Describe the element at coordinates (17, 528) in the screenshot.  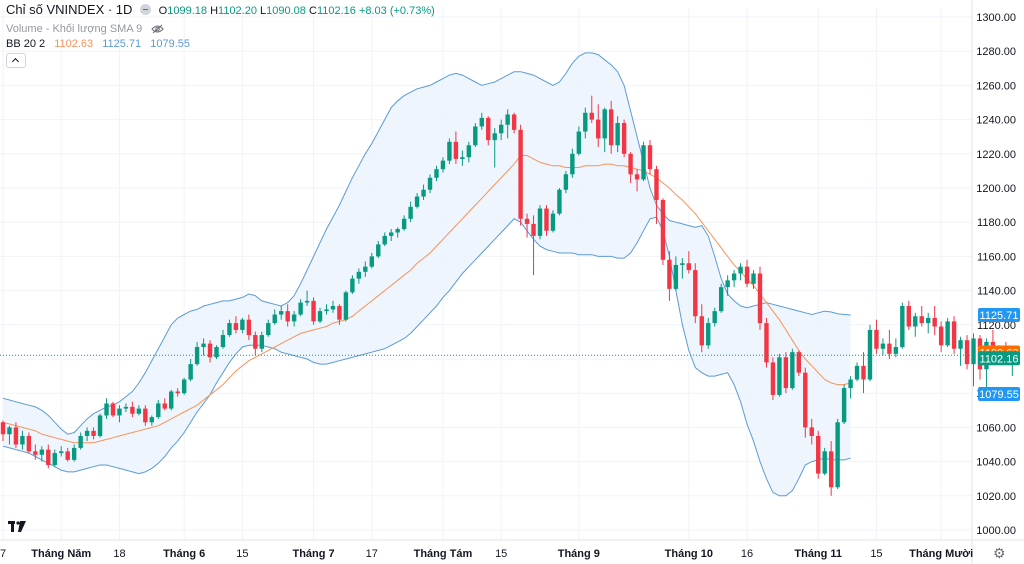
I see `tradingview-logo-icon` at that location.